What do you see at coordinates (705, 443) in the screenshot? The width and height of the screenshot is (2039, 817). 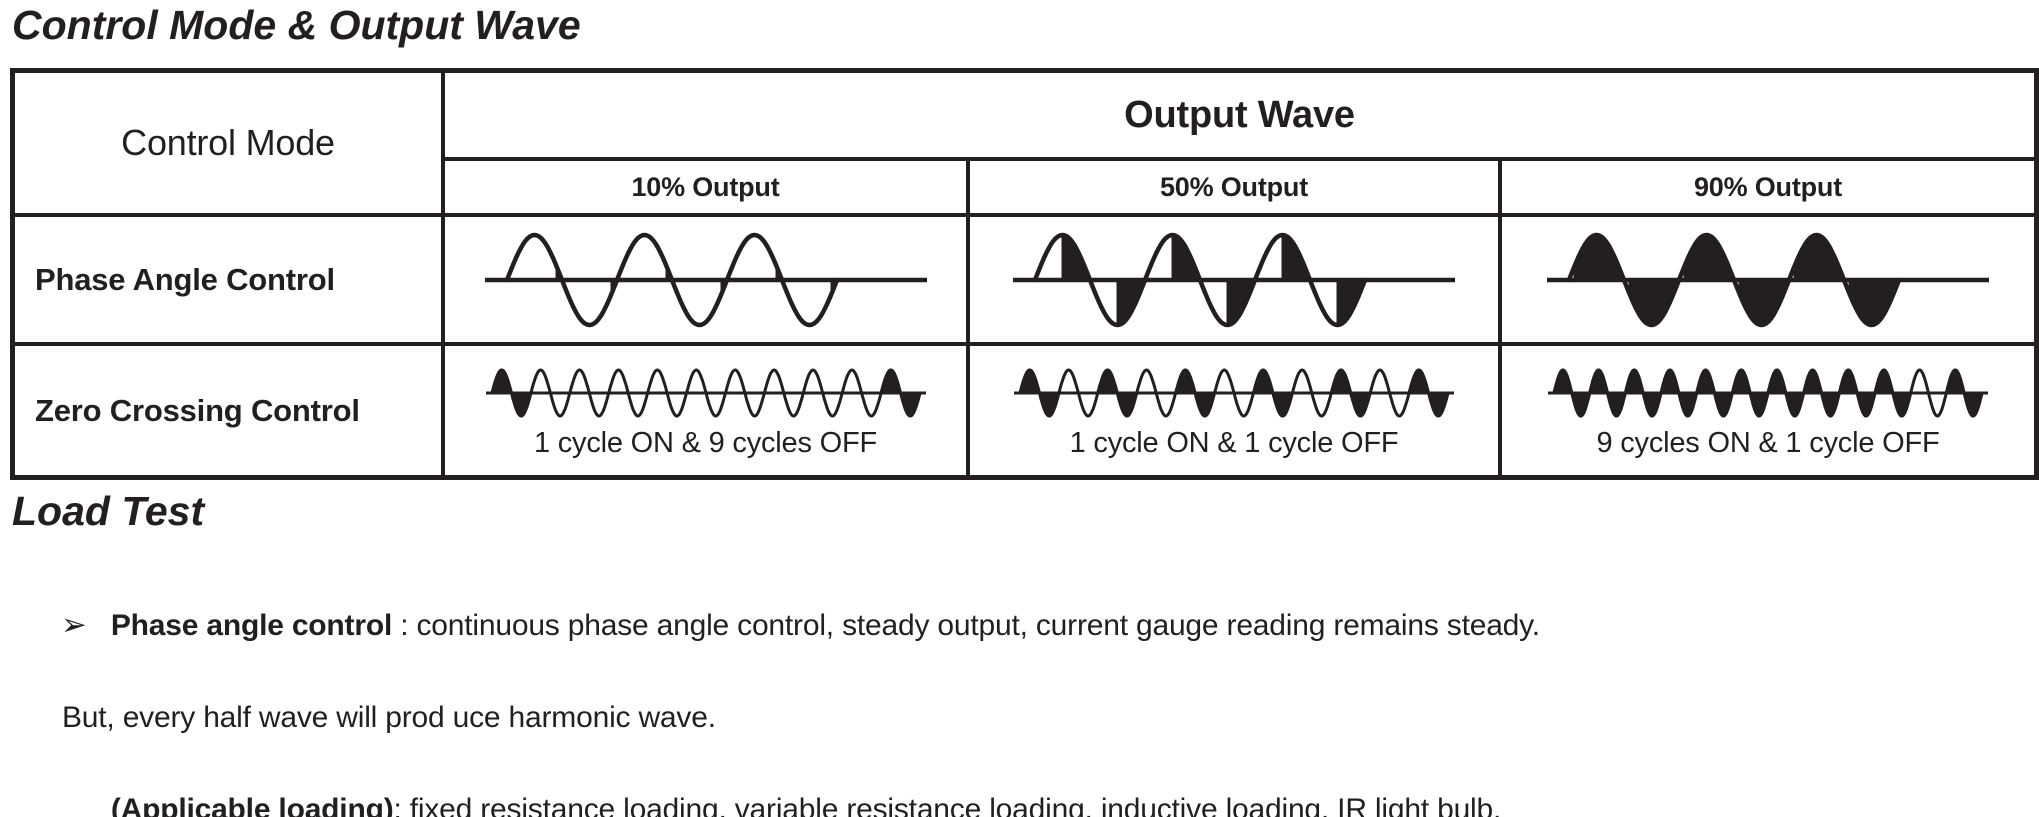 I see `zero-crossing-10-caption: 1 cycle ON & 9 cycles OFF` at bounding box center [705, 443].